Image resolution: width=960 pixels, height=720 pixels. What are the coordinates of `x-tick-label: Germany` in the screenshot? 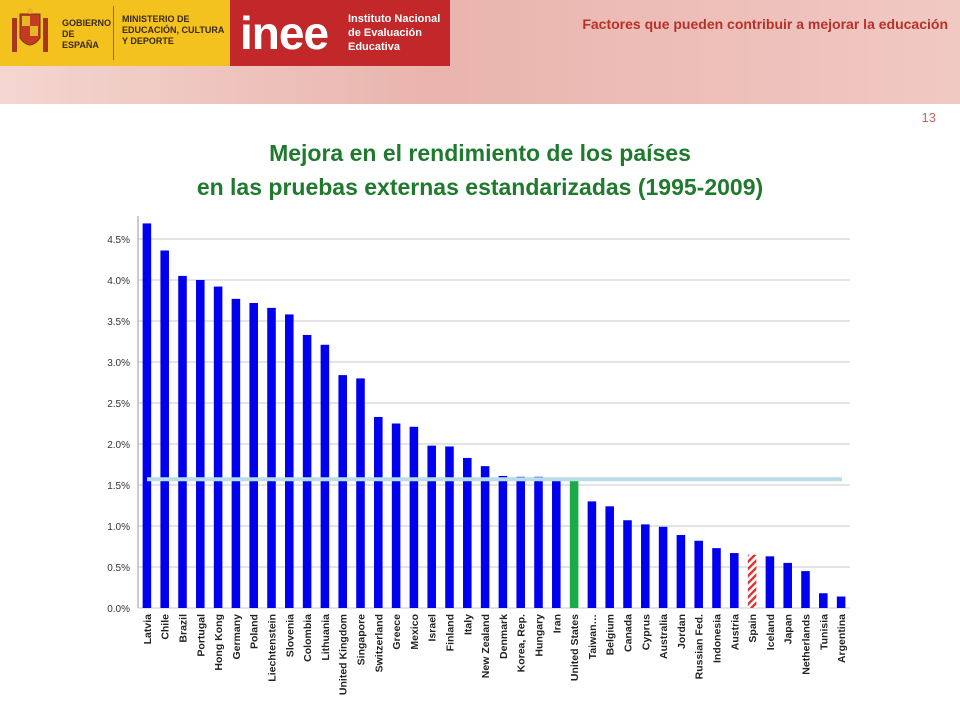 It's located at (237, 637).